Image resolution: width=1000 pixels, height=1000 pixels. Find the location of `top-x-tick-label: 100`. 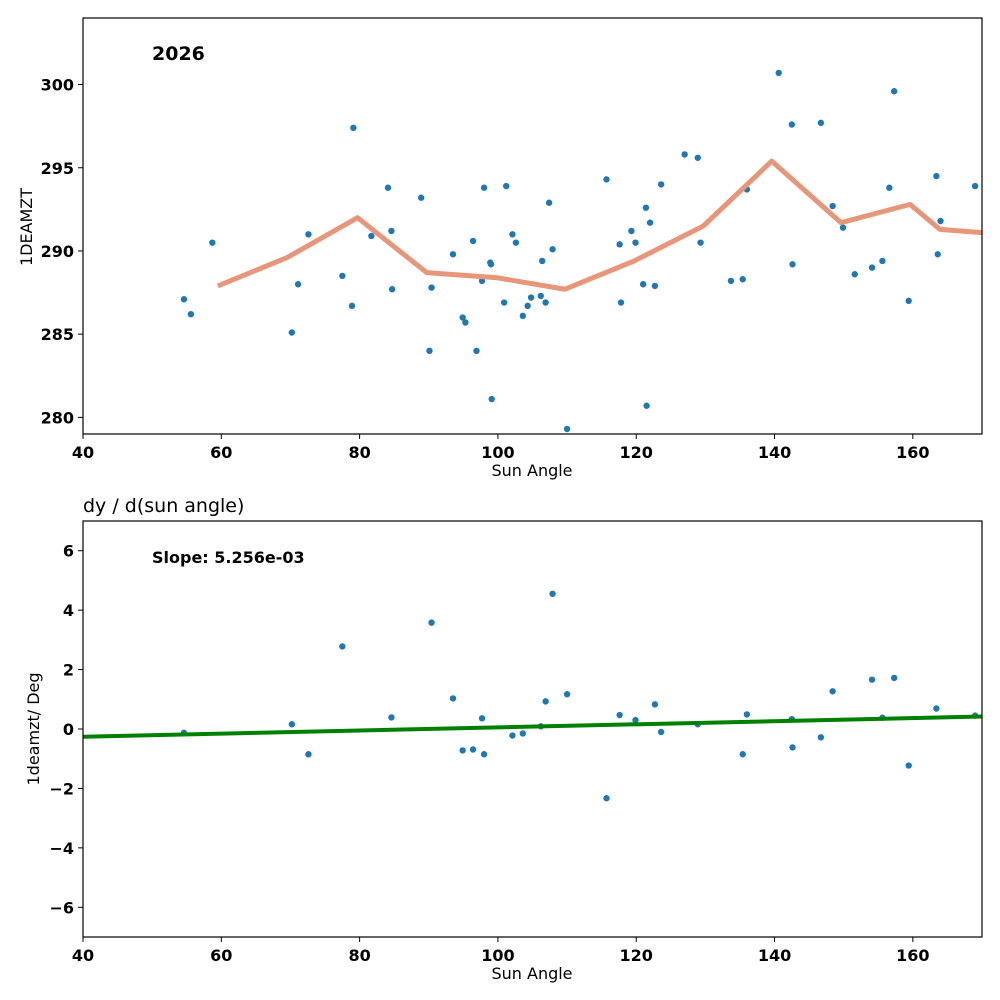

top-x-tick-label: 100 is located at coordinates (497, 452).